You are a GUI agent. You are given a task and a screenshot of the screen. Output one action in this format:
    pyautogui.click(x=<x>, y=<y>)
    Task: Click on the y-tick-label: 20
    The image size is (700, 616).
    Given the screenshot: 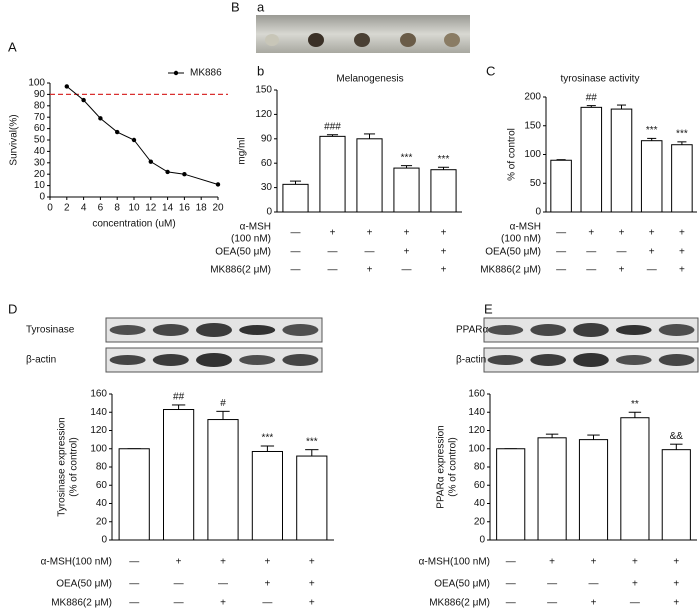 What is the action you would take?
    pyautogui.click(x=480, y=521)
    